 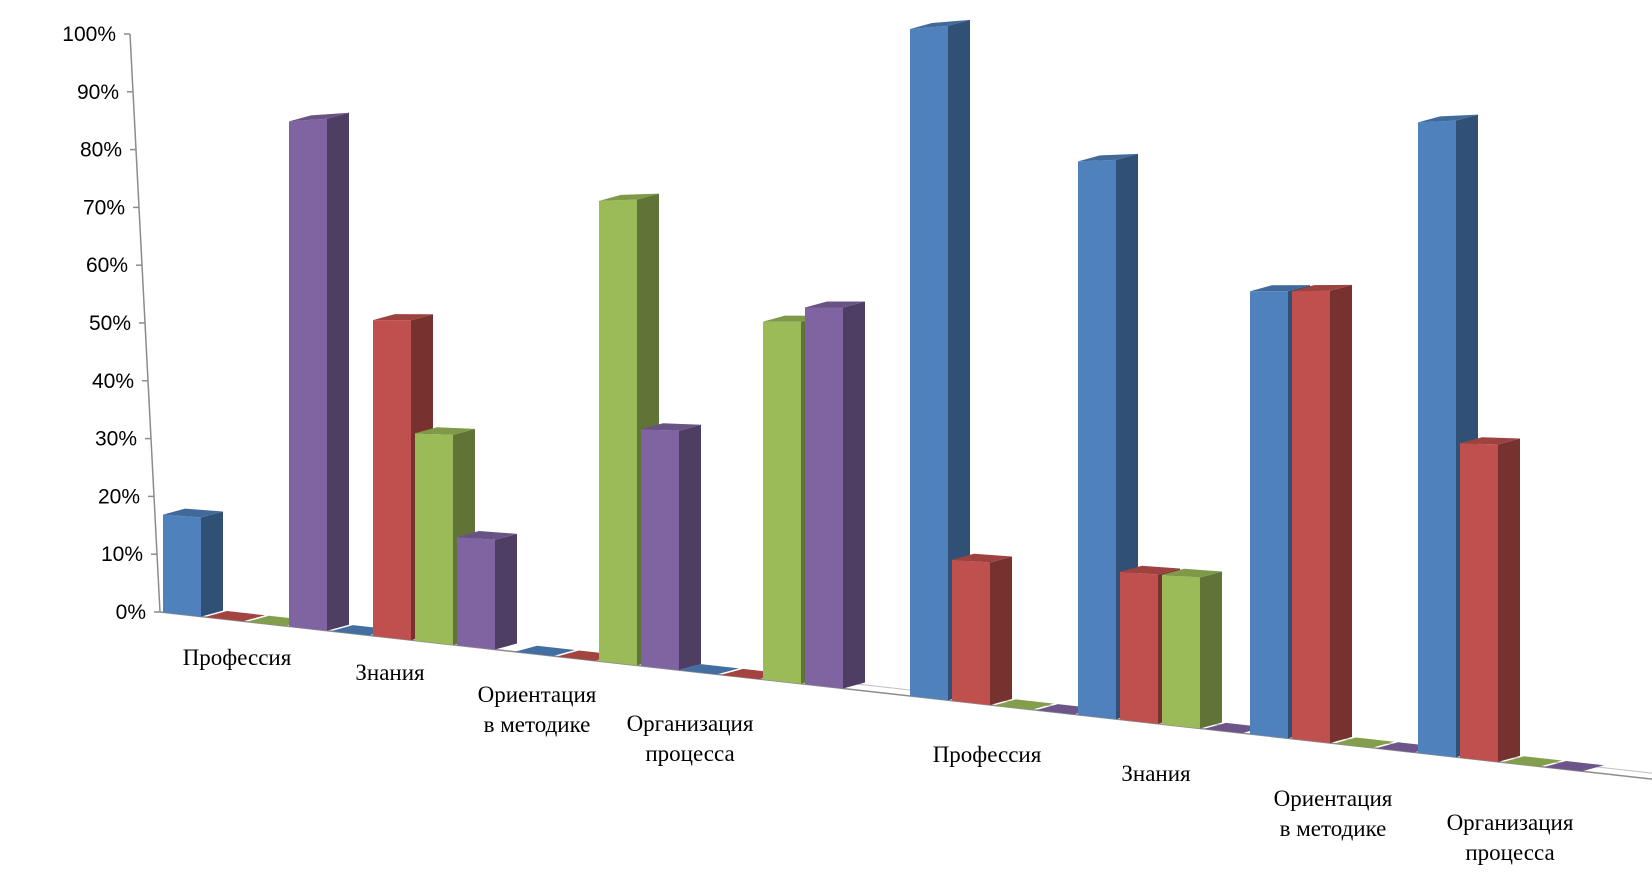 What do you see at coordinates (116, 439) in the screenshot?
I see `value-tick-label: 30%` at bounding box center [116, 439].